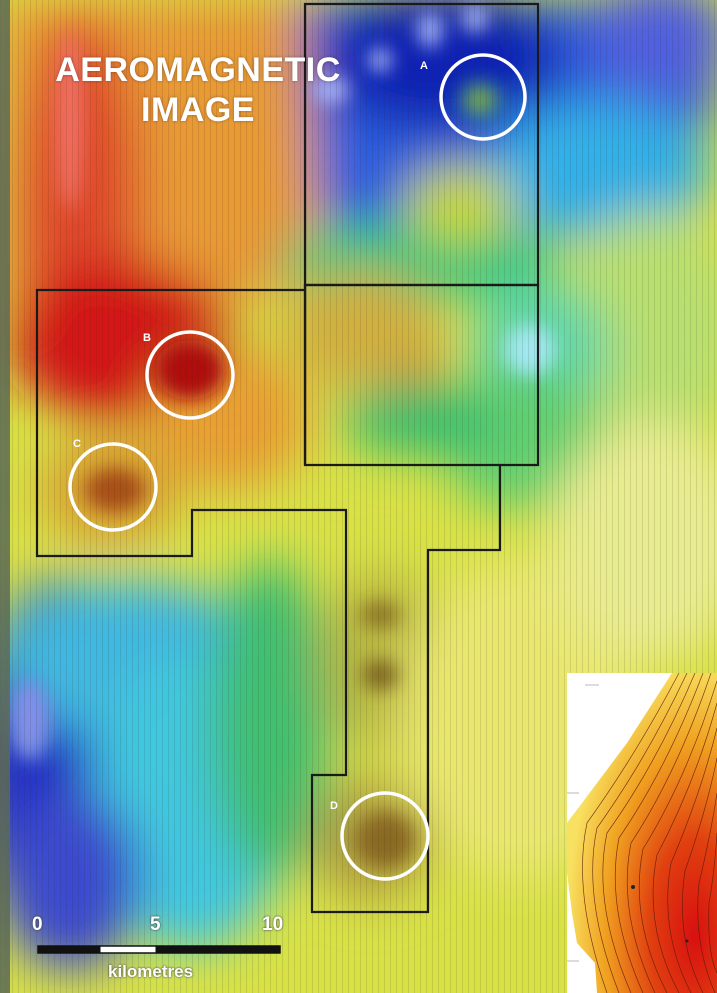  Describe the element at coordinates (155, 924) in the screenshot. I see `scale-tick-5: 5` at that location.